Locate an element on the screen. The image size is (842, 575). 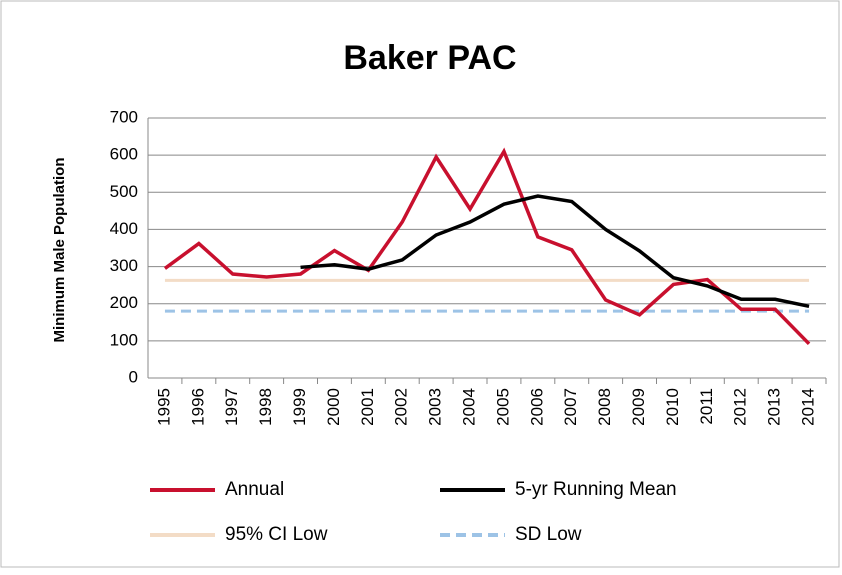
x-tick-label: 1999 is located at coordinates (299, 407).